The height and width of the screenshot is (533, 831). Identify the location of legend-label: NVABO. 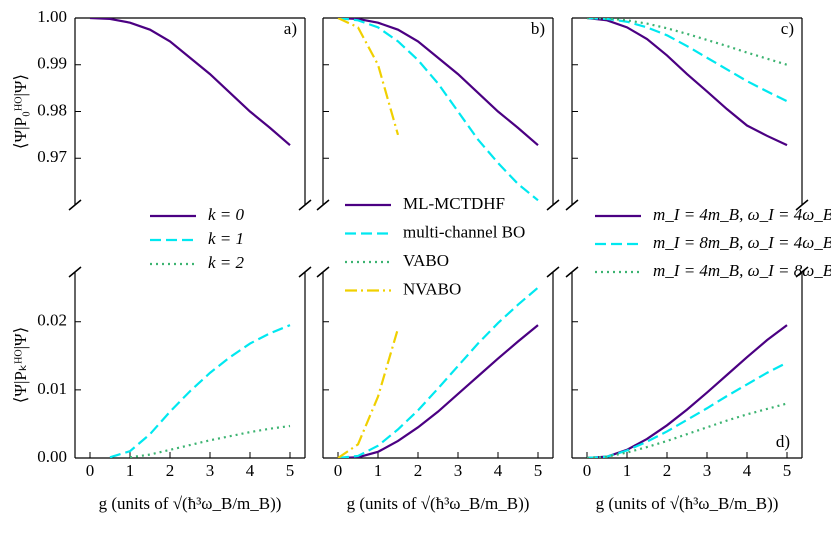
(432, 288).